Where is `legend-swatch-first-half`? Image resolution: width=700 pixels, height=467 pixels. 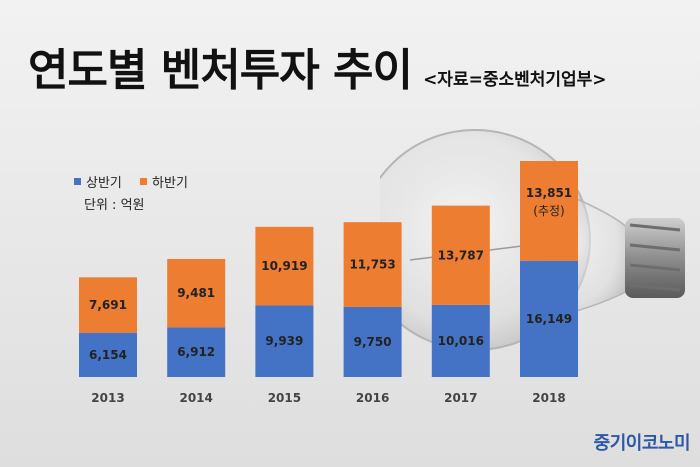
legend-swatch-first-half is located at coordinates (77, 181).